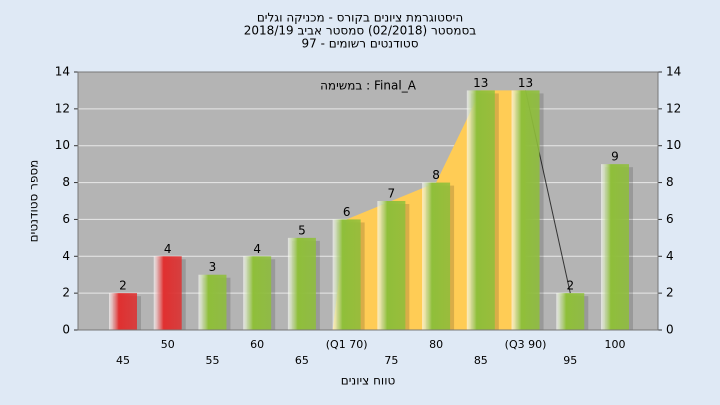 The height and width of the screenshot is (405, 720). Describe the element at coordinates (615, 157) in the screenshot. I see `value-label: 9` at that location.